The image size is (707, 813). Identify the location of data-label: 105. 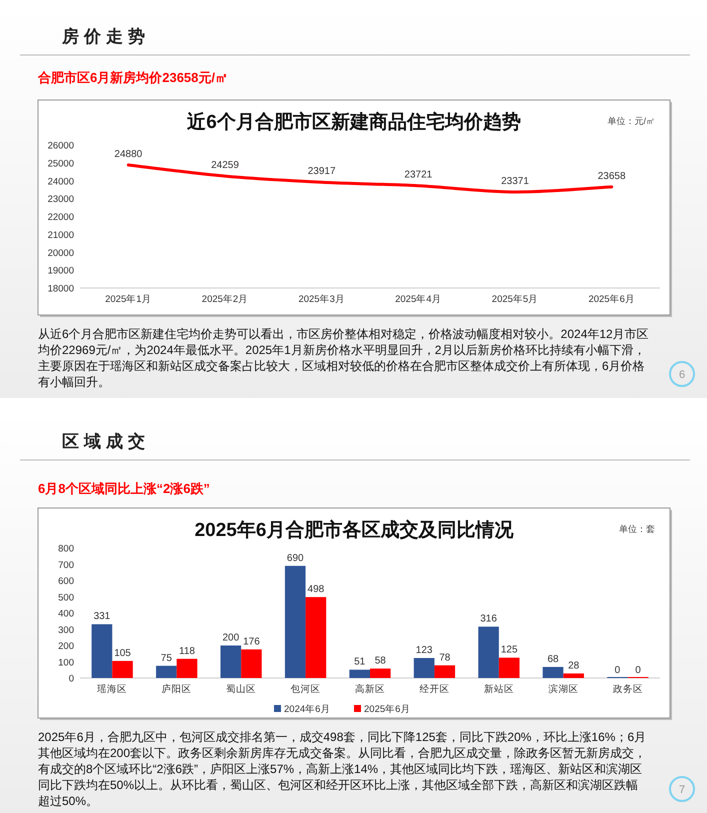
(123, 653).